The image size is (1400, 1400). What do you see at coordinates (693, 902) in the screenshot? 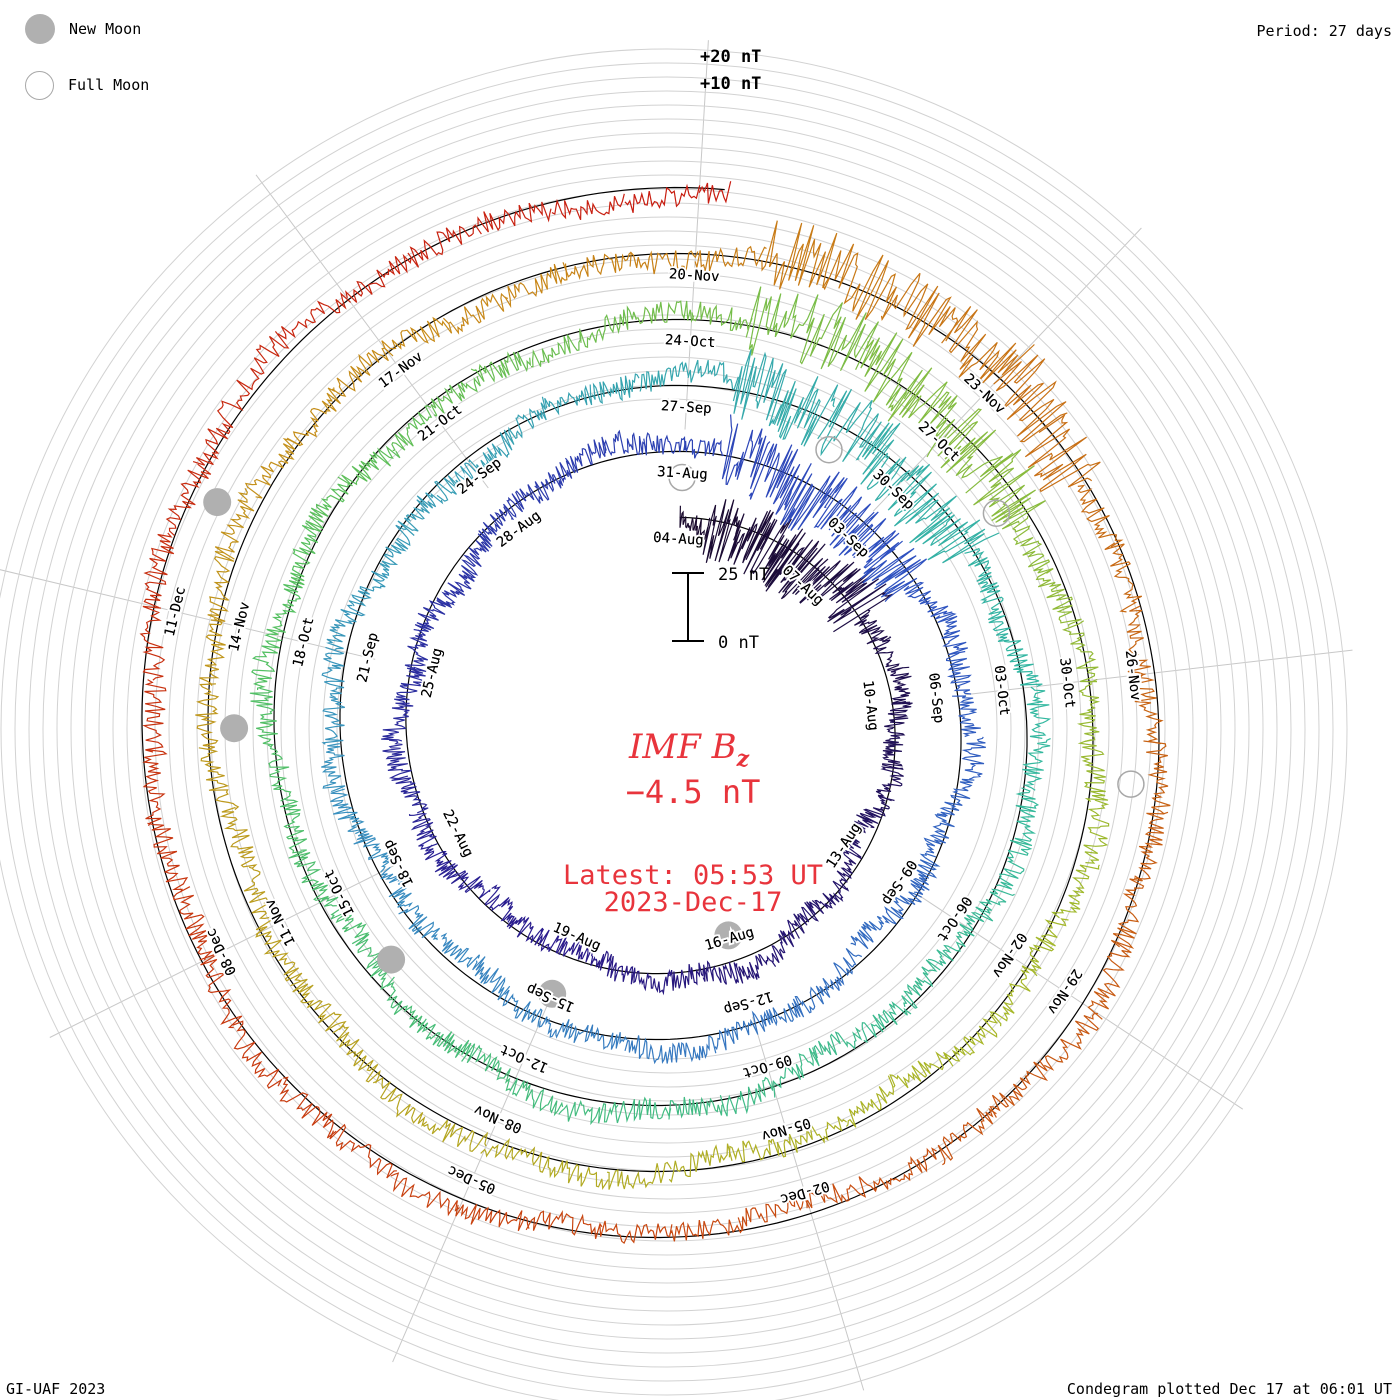
I see `center-date: 2023-Dec-17` at bounding box center [693, 902].